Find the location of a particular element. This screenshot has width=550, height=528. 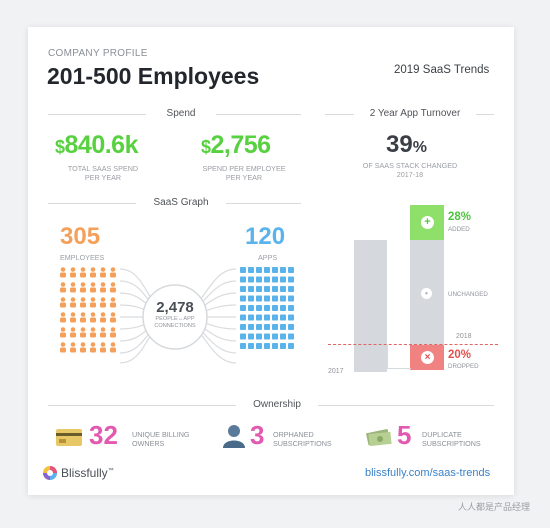

orphaned-caption: ORPHANED SUBSCRIPTIONS is located at coordinates (302, 439).